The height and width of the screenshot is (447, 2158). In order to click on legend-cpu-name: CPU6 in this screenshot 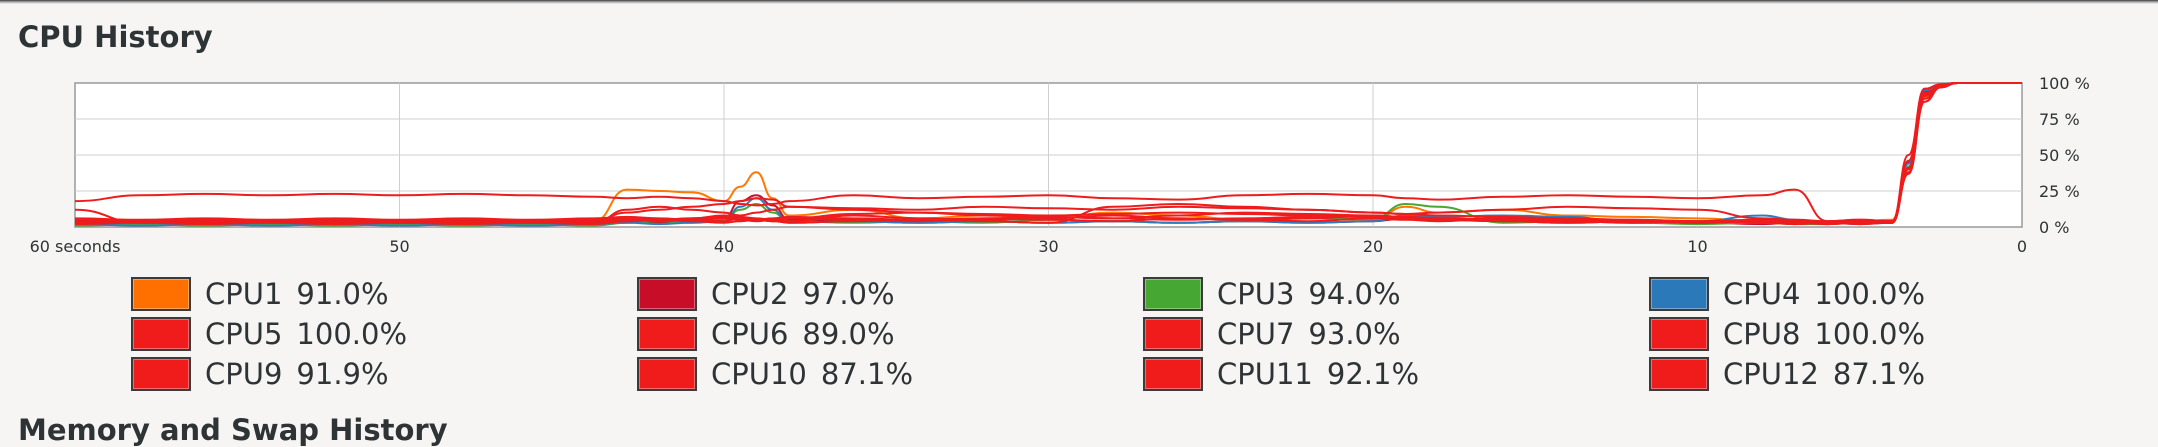, I will do `click(750, 334)`.